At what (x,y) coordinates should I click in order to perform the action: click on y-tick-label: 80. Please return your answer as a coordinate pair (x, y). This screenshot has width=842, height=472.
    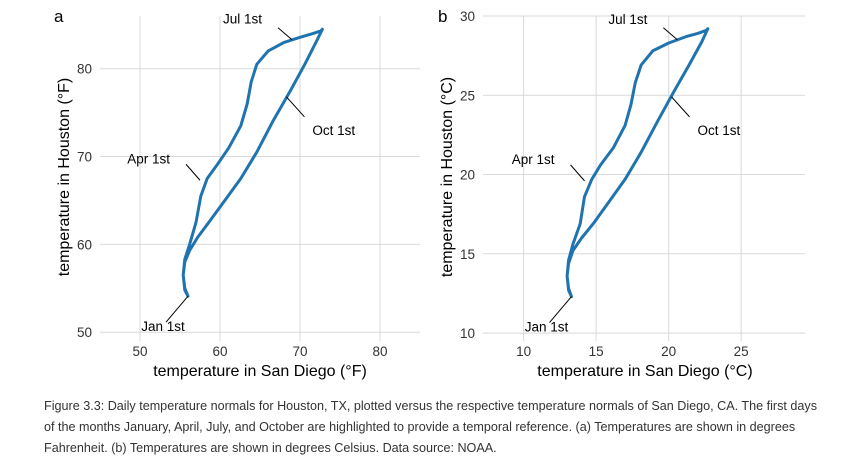
    Looking at the image, I should click on (84, 69).